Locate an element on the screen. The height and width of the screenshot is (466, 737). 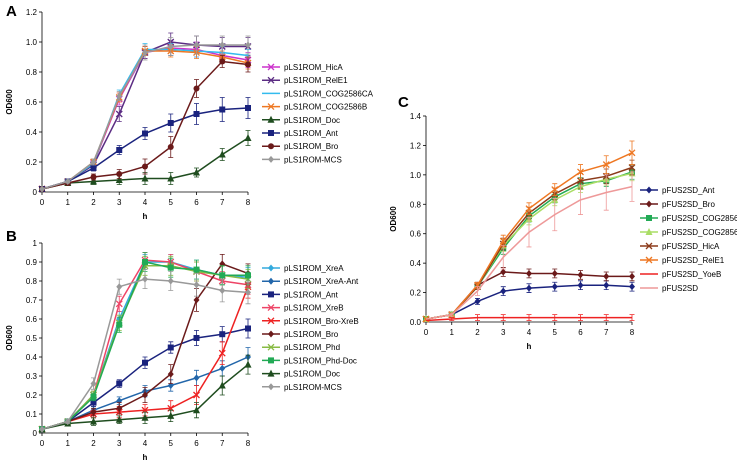
series-pls1rom-ant is located at coordinates (145, 375).